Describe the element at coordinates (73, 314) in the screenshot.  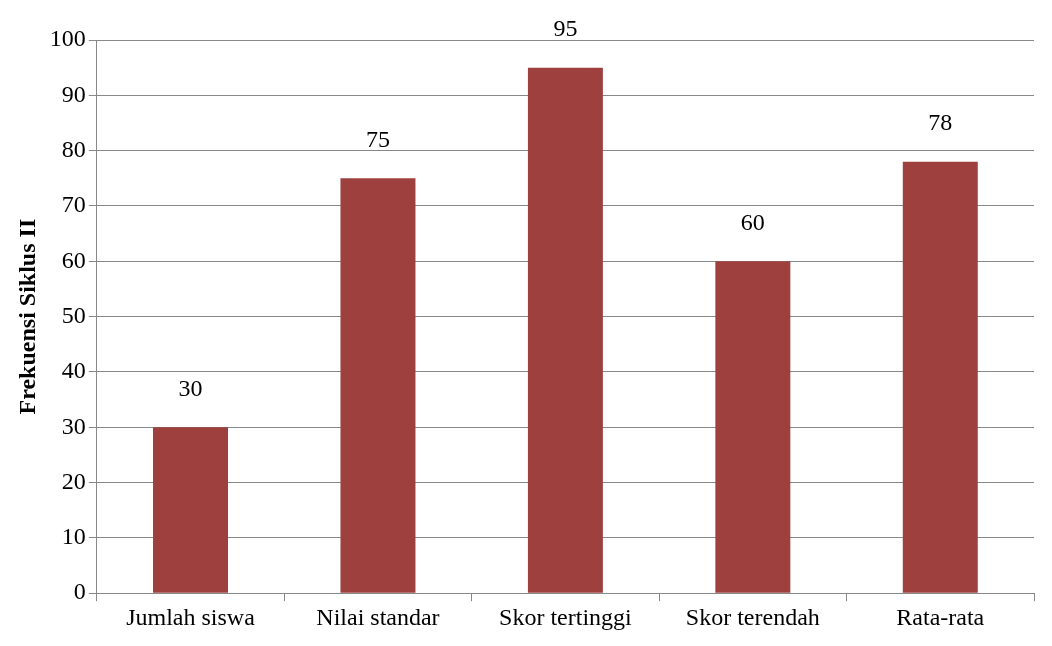
I see `y-tick-label: 50` at that location.